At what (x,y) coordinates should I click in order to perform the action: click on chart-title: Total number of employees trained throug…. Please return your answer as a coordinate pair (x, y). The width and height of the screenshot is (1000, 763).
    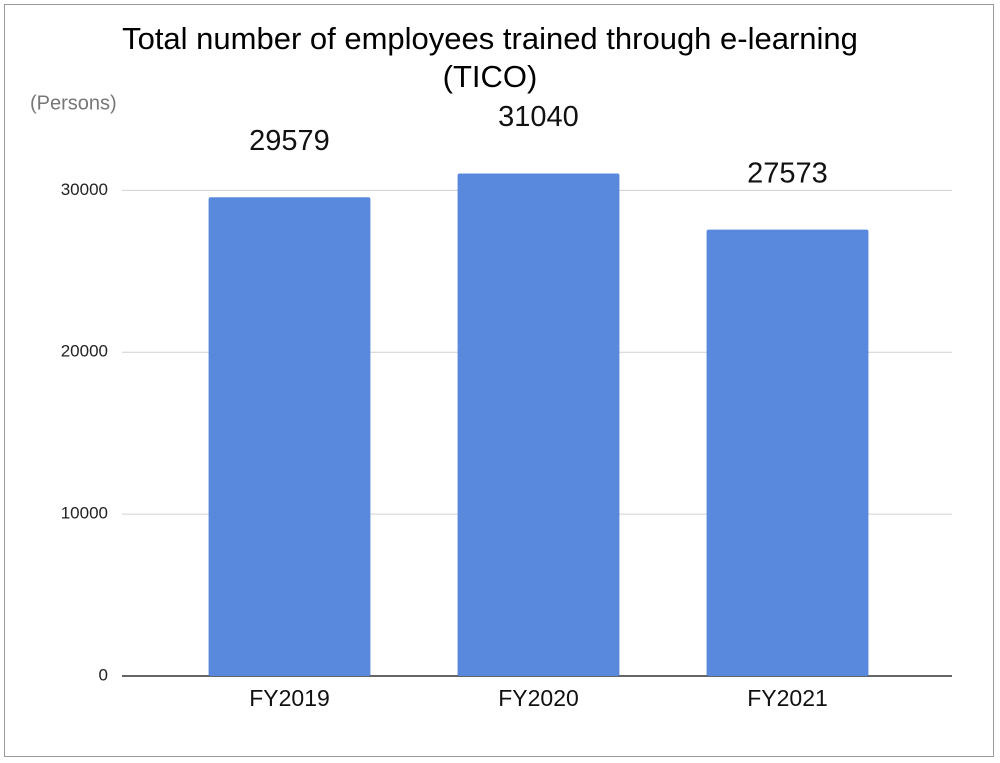
    Looking at the image, I should click on (490, 57).